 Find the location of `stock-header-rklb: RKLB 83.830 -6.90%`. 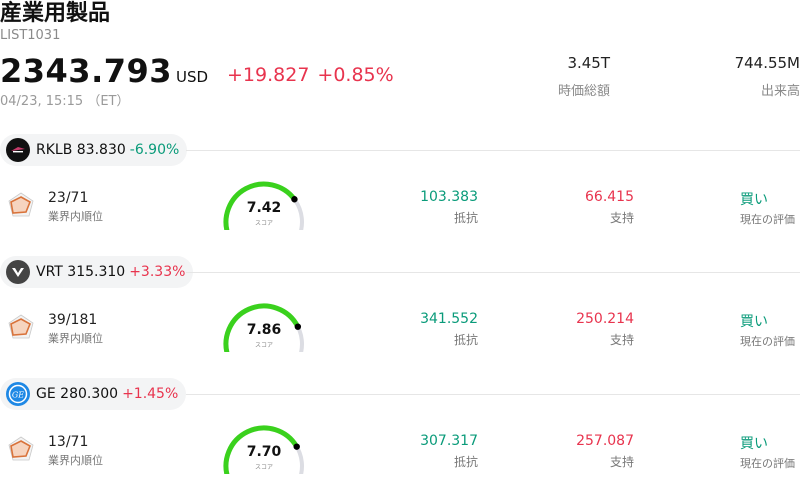

stock-header-rklb: RKLB 83.830 -6.90% is located at coordinates (94, 150).